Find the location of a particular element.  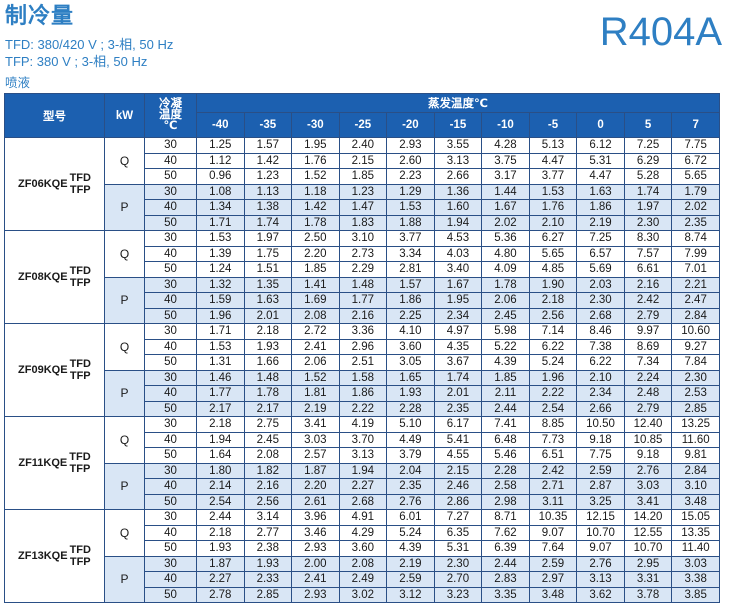

value-cell: 3.46 is located at coordinates (315, 532).